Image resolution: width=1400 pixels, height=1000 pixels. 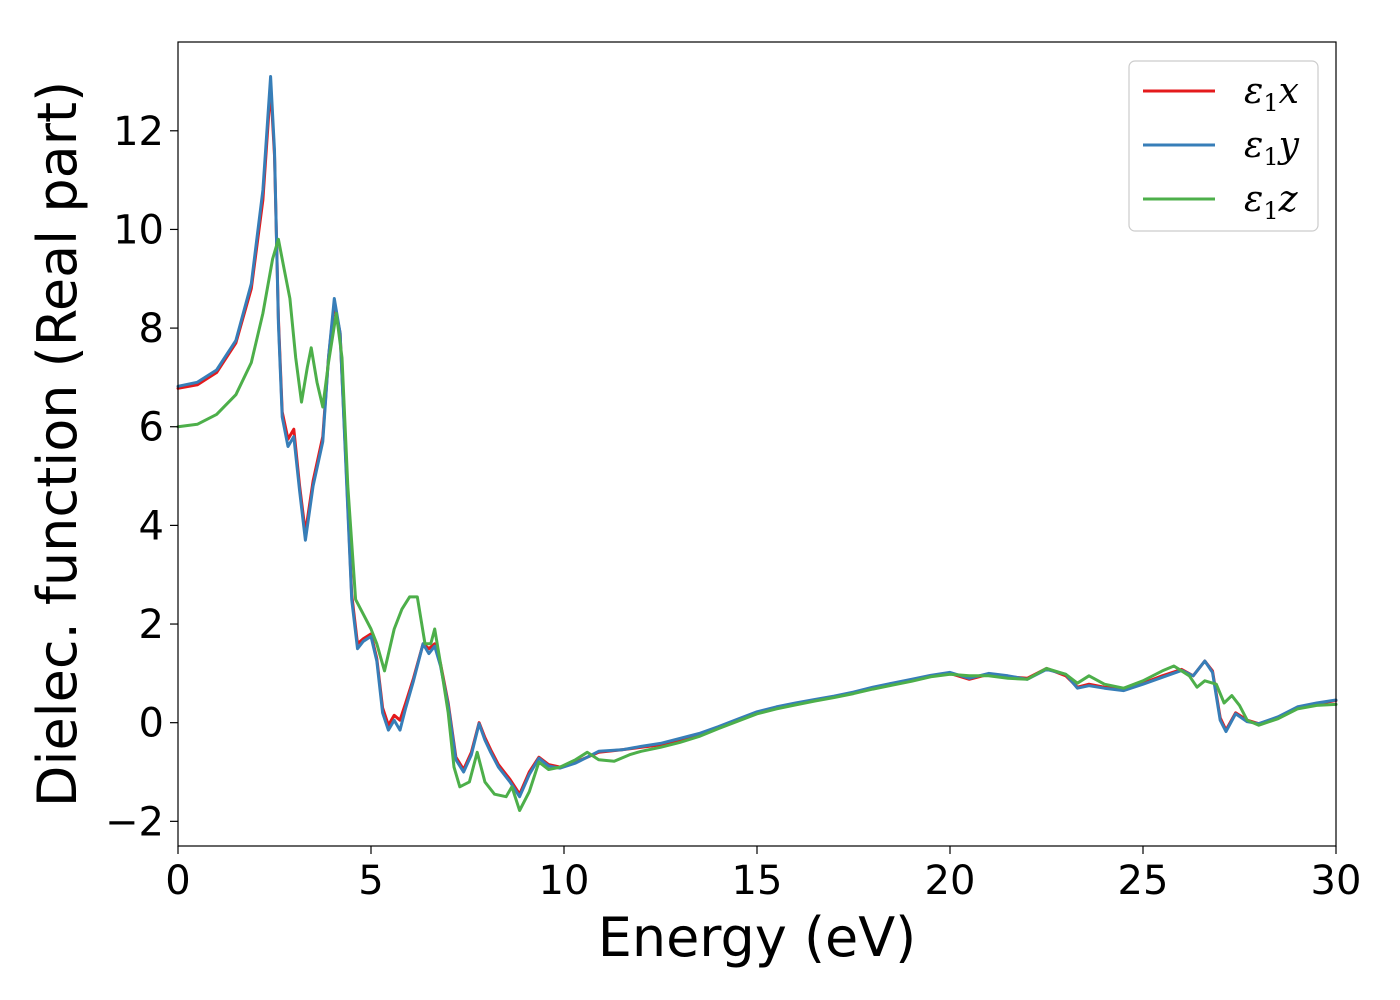 I want to click on y-tick-label: −2, so click(x=134, y=822).